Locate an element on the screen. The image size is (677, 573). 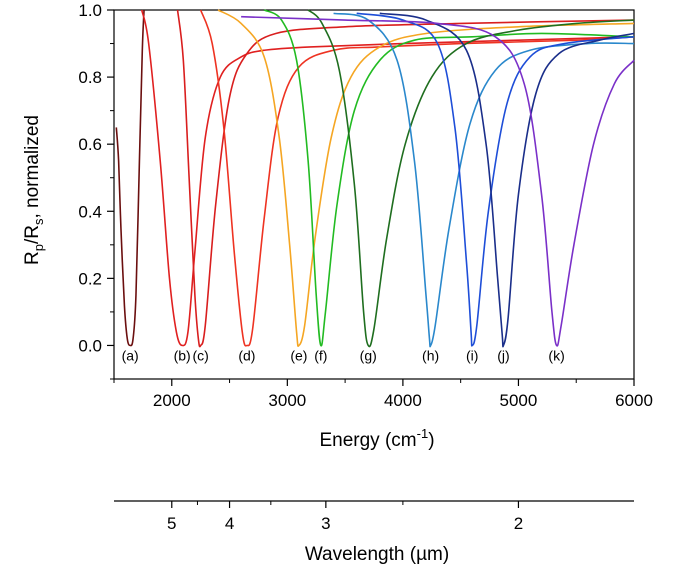
x-tick-label: 3000 is located at coordinates (287, 400).